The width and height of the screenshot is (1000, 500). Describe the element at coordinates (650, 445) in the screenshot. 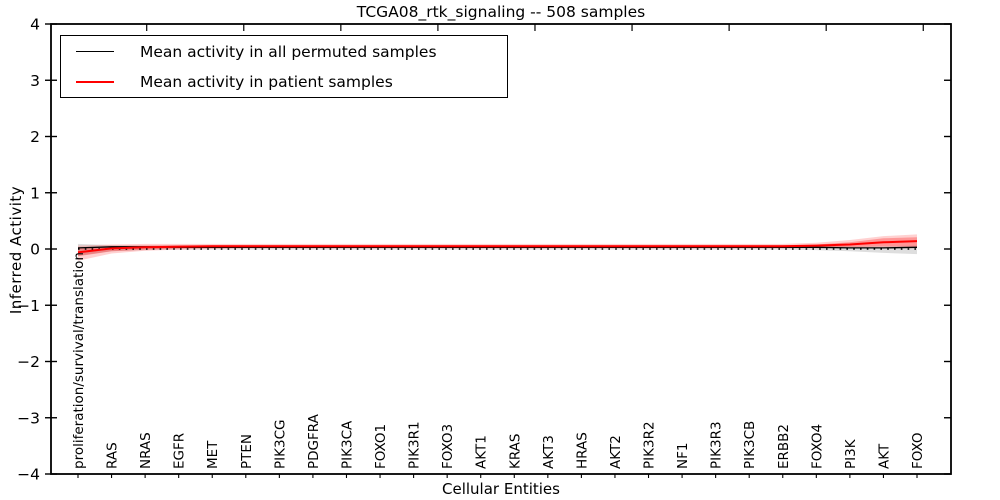

I see `x-category-label: PIK3R2` at that location.